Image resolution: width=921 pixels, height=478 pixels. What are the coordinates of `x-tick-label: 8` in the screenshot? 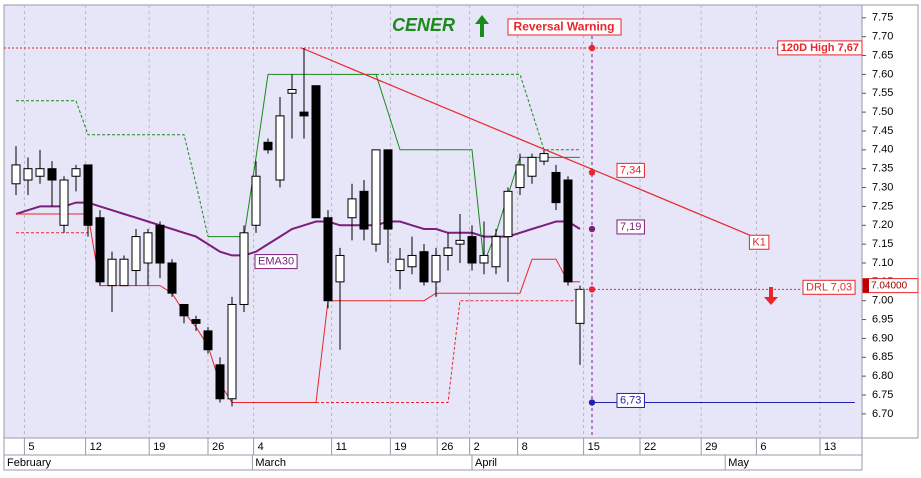 It's located at (525, 447).